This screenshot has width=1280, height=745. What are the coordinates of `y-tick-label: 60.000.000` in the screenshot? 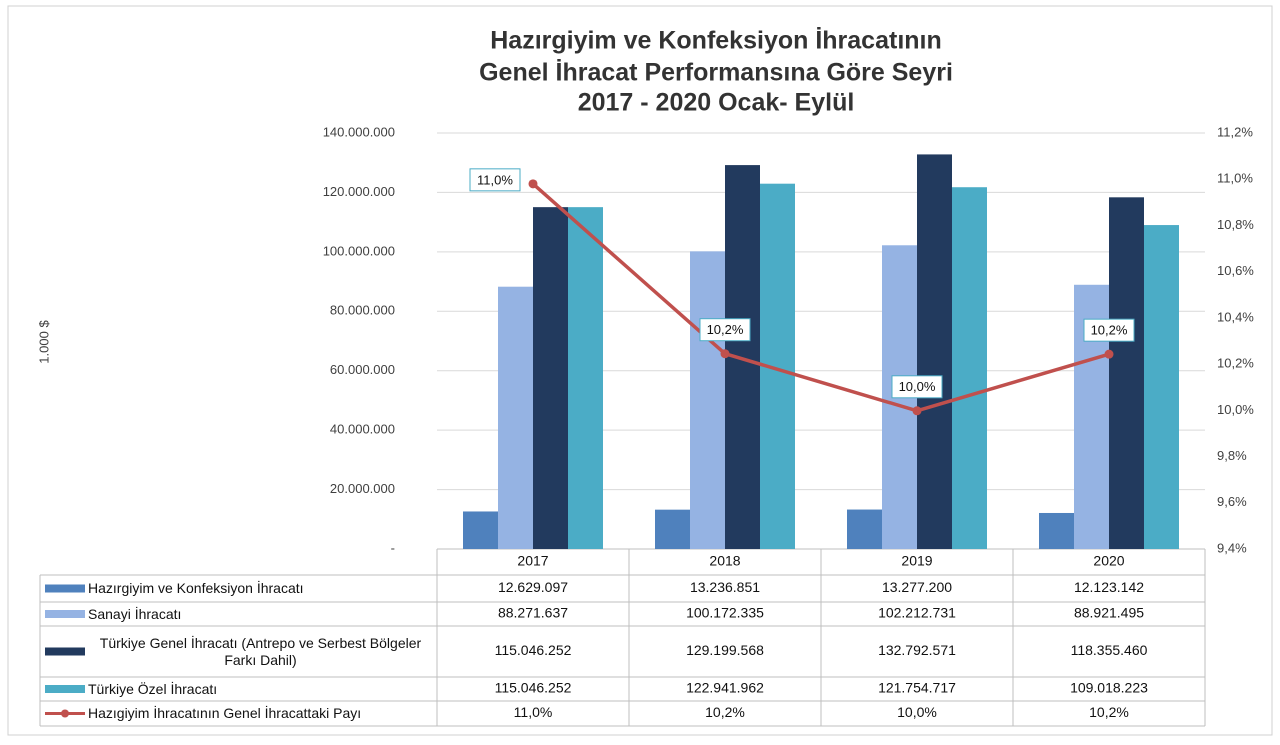 It's located at (362, 369).